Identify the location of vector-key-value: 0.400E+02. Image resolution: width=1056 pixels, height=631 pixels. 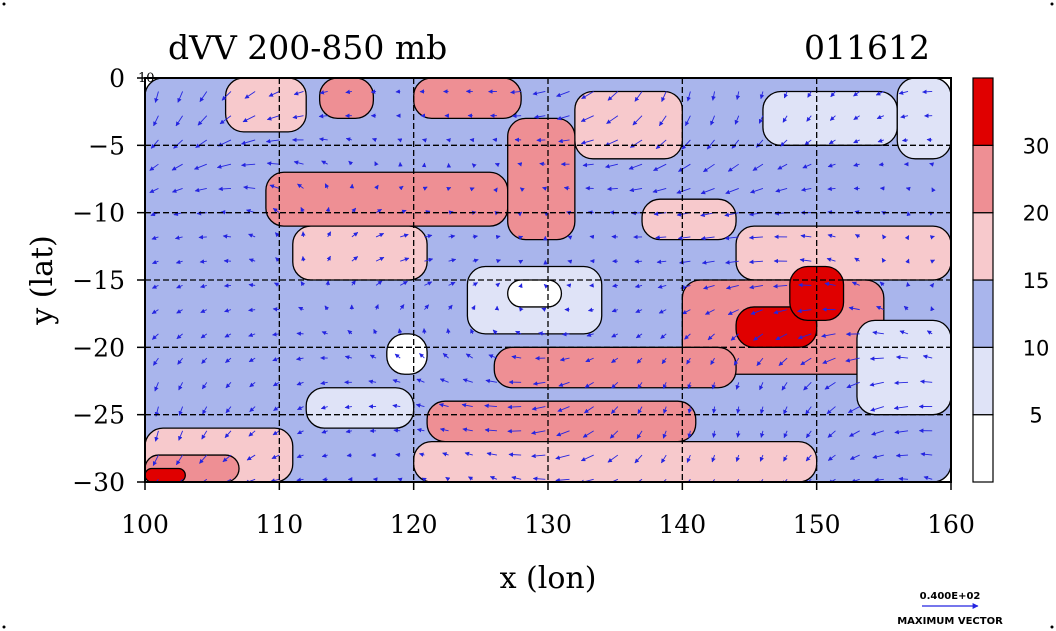
(950, 596).